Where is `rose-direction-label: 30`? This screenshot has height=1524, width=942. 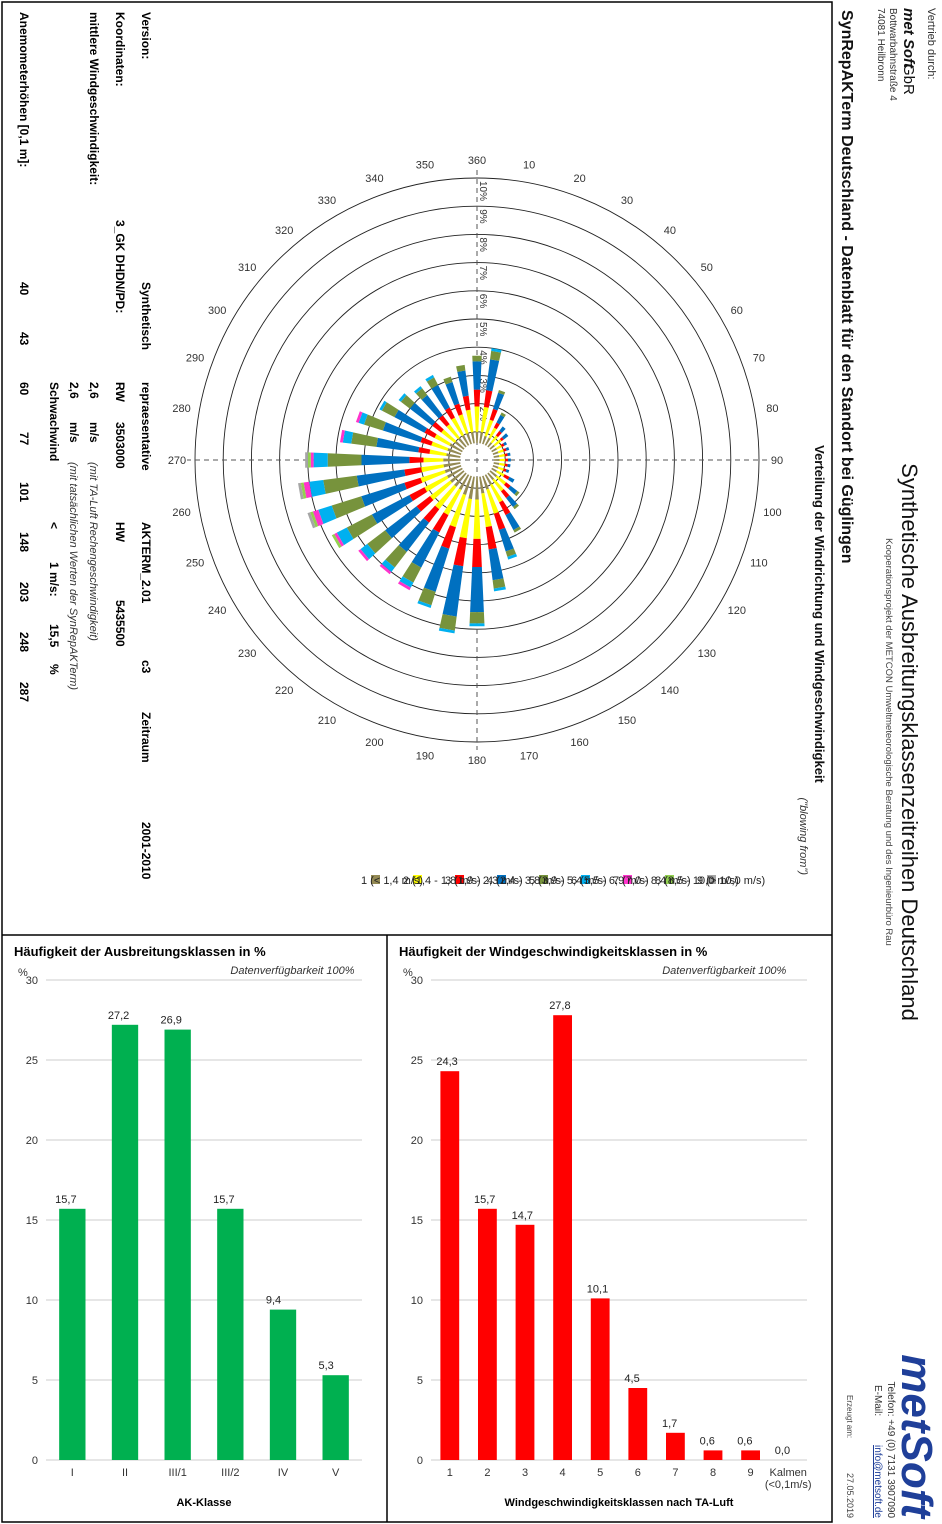 rose-direction-label: 30 is located at coordinates (627, 201).